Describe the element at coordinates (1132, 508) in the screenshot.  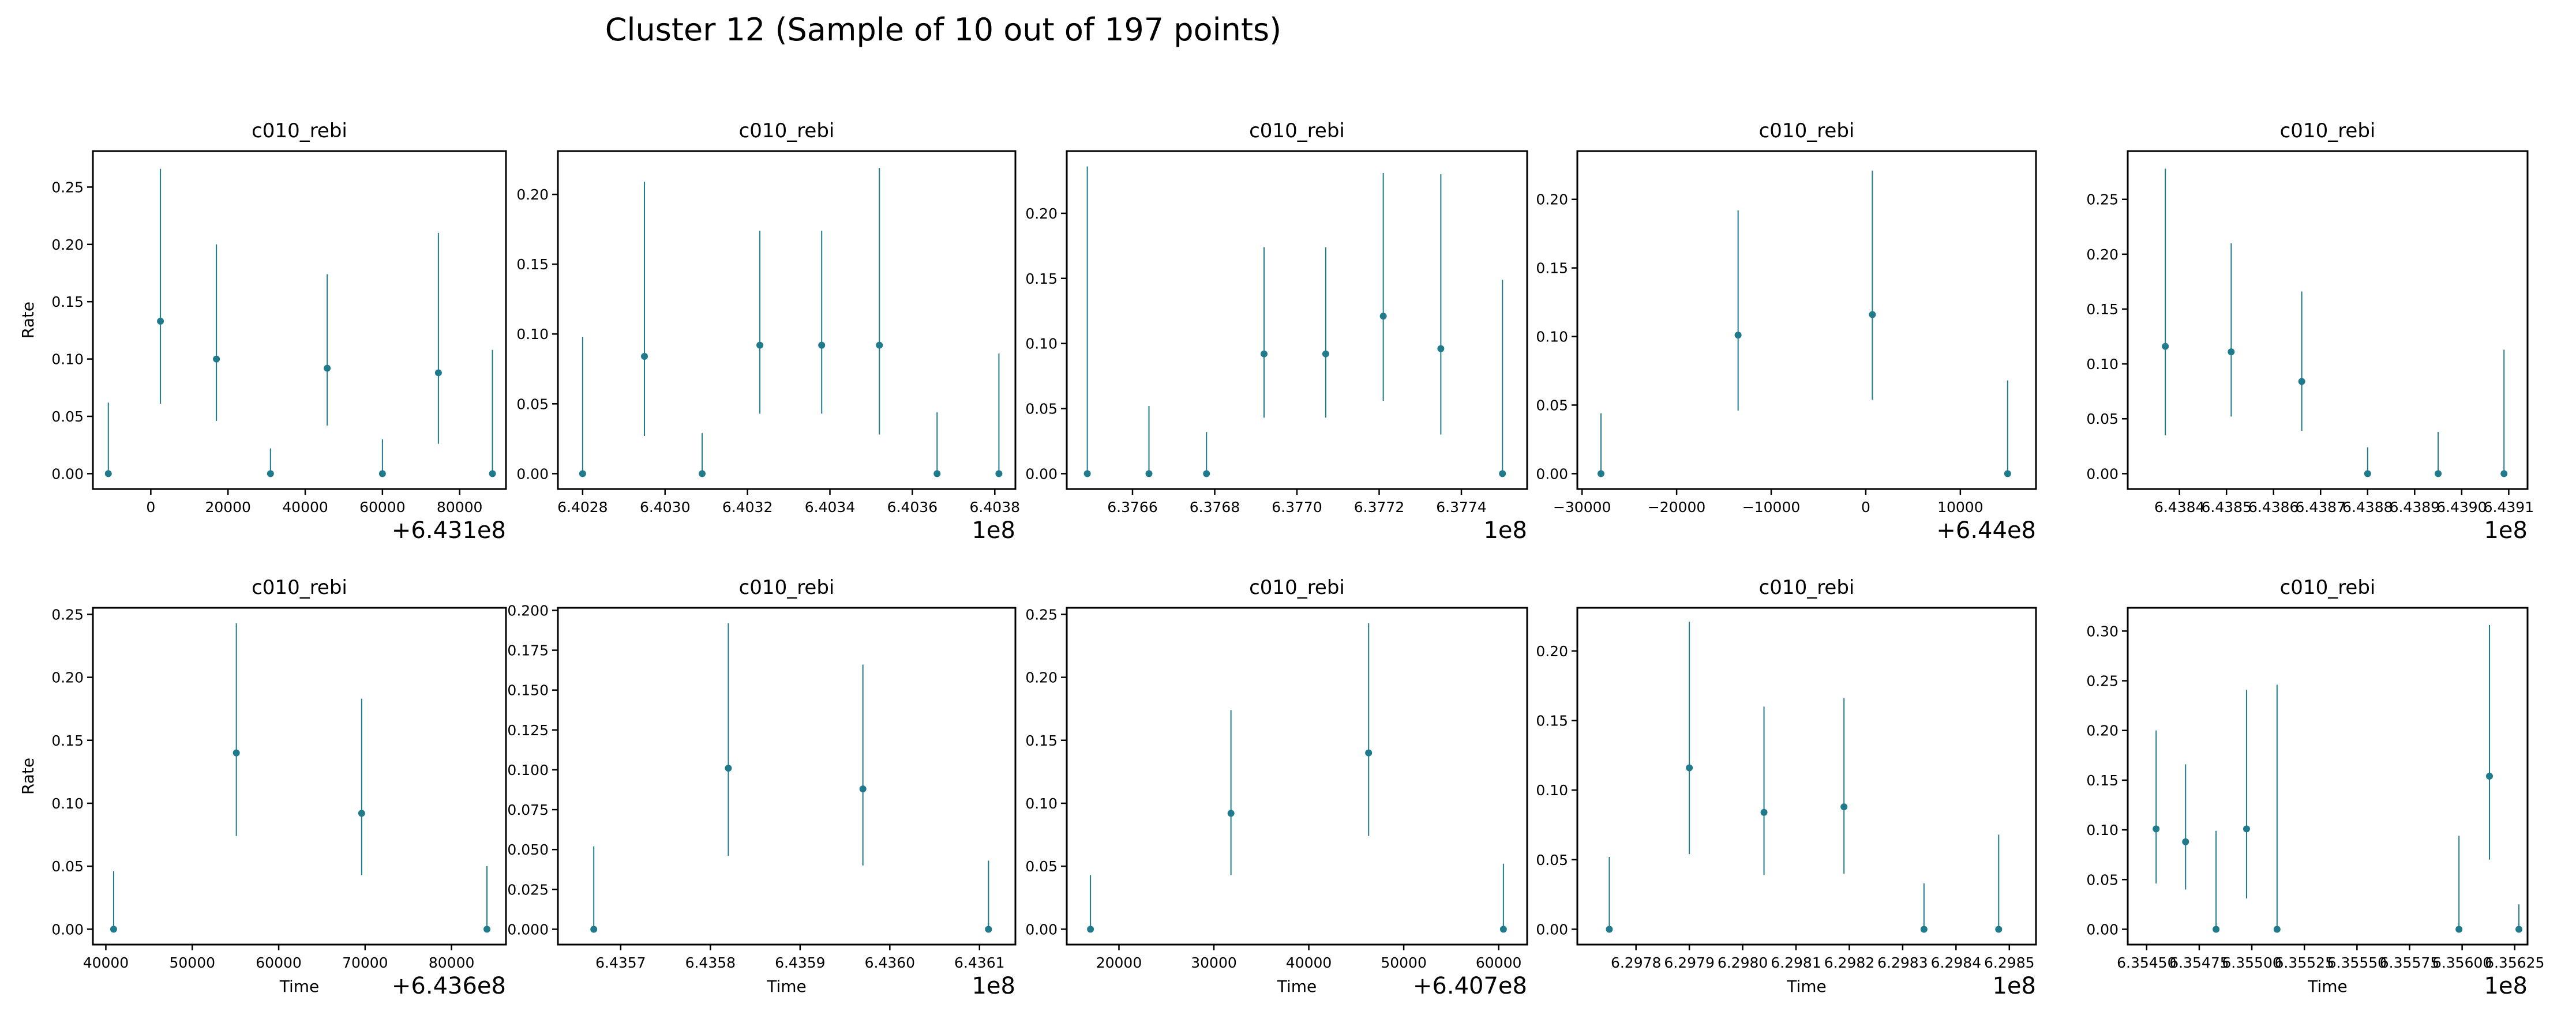
I see `x-tick-label: 6.3766` at that location.